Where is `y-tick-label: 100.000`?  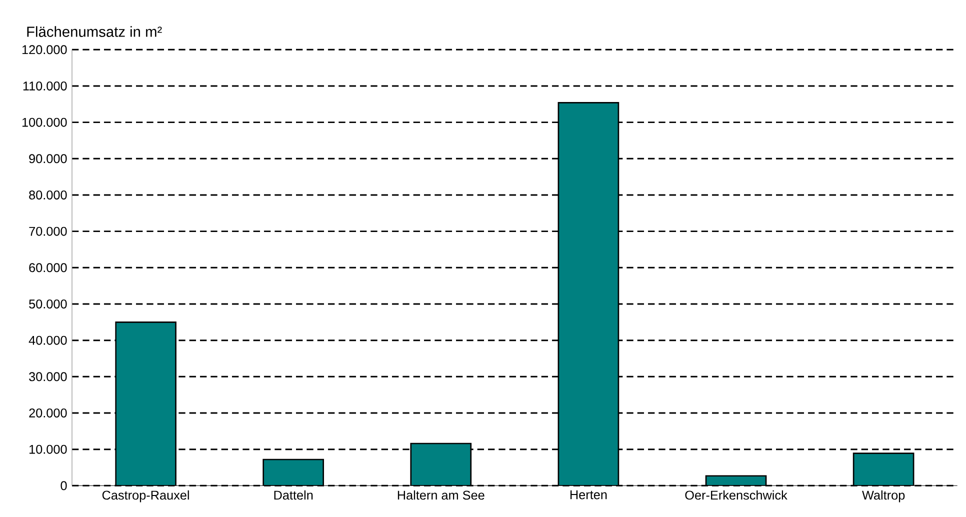
y-tick-label: 100.000 is located at coordinates (44, 122).